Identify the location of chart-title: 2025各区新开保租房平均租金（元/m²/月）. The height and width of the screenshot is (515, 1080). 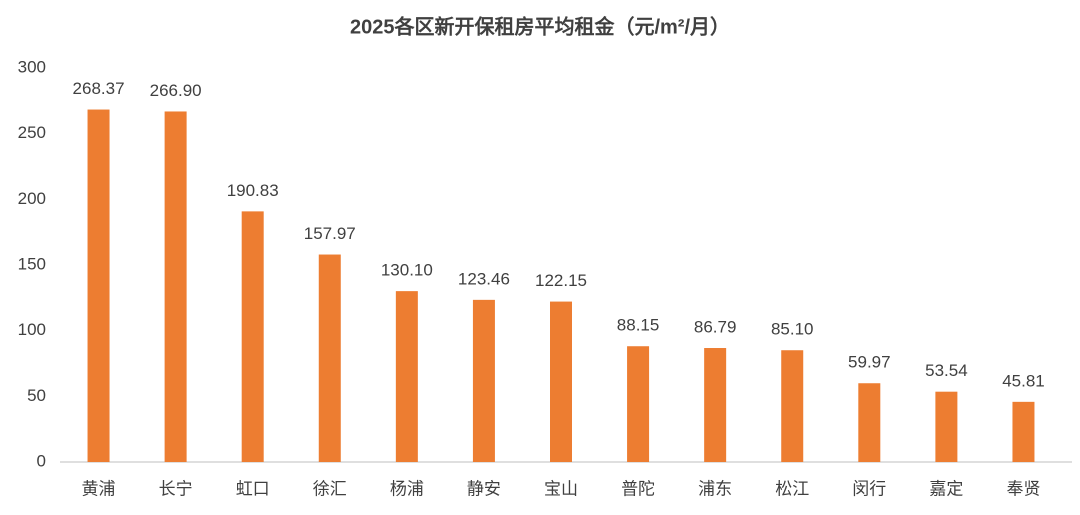
(540, 26).